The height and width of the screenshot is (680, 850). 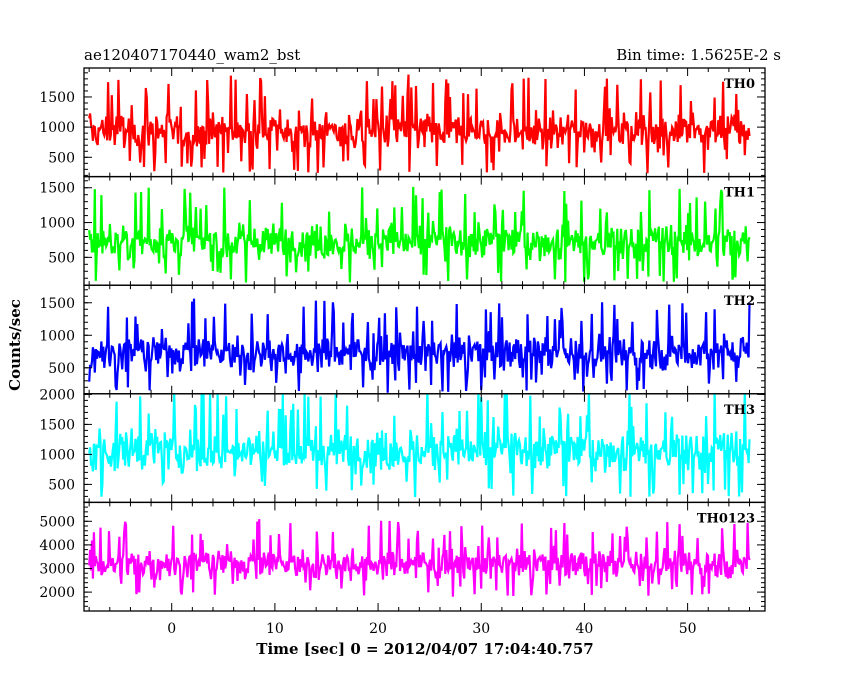 What do you see at coordinates (275, 629) in the screenshot?
I see `x-tick-label: 10` at bounding box center [275, 629].